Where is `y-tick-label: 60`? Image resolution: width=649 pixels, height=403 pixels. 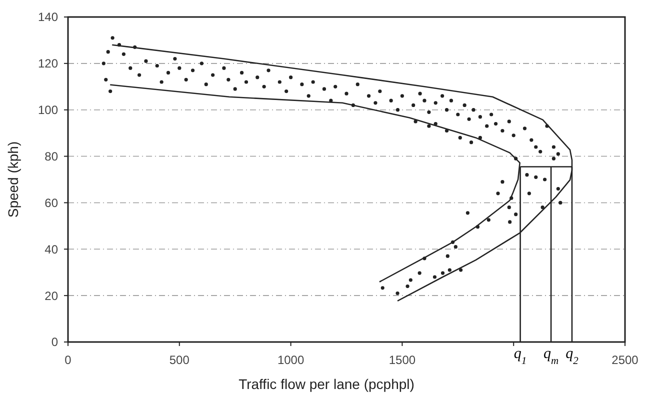 y-tick-label: 60 is located at coordinates (51, 203).